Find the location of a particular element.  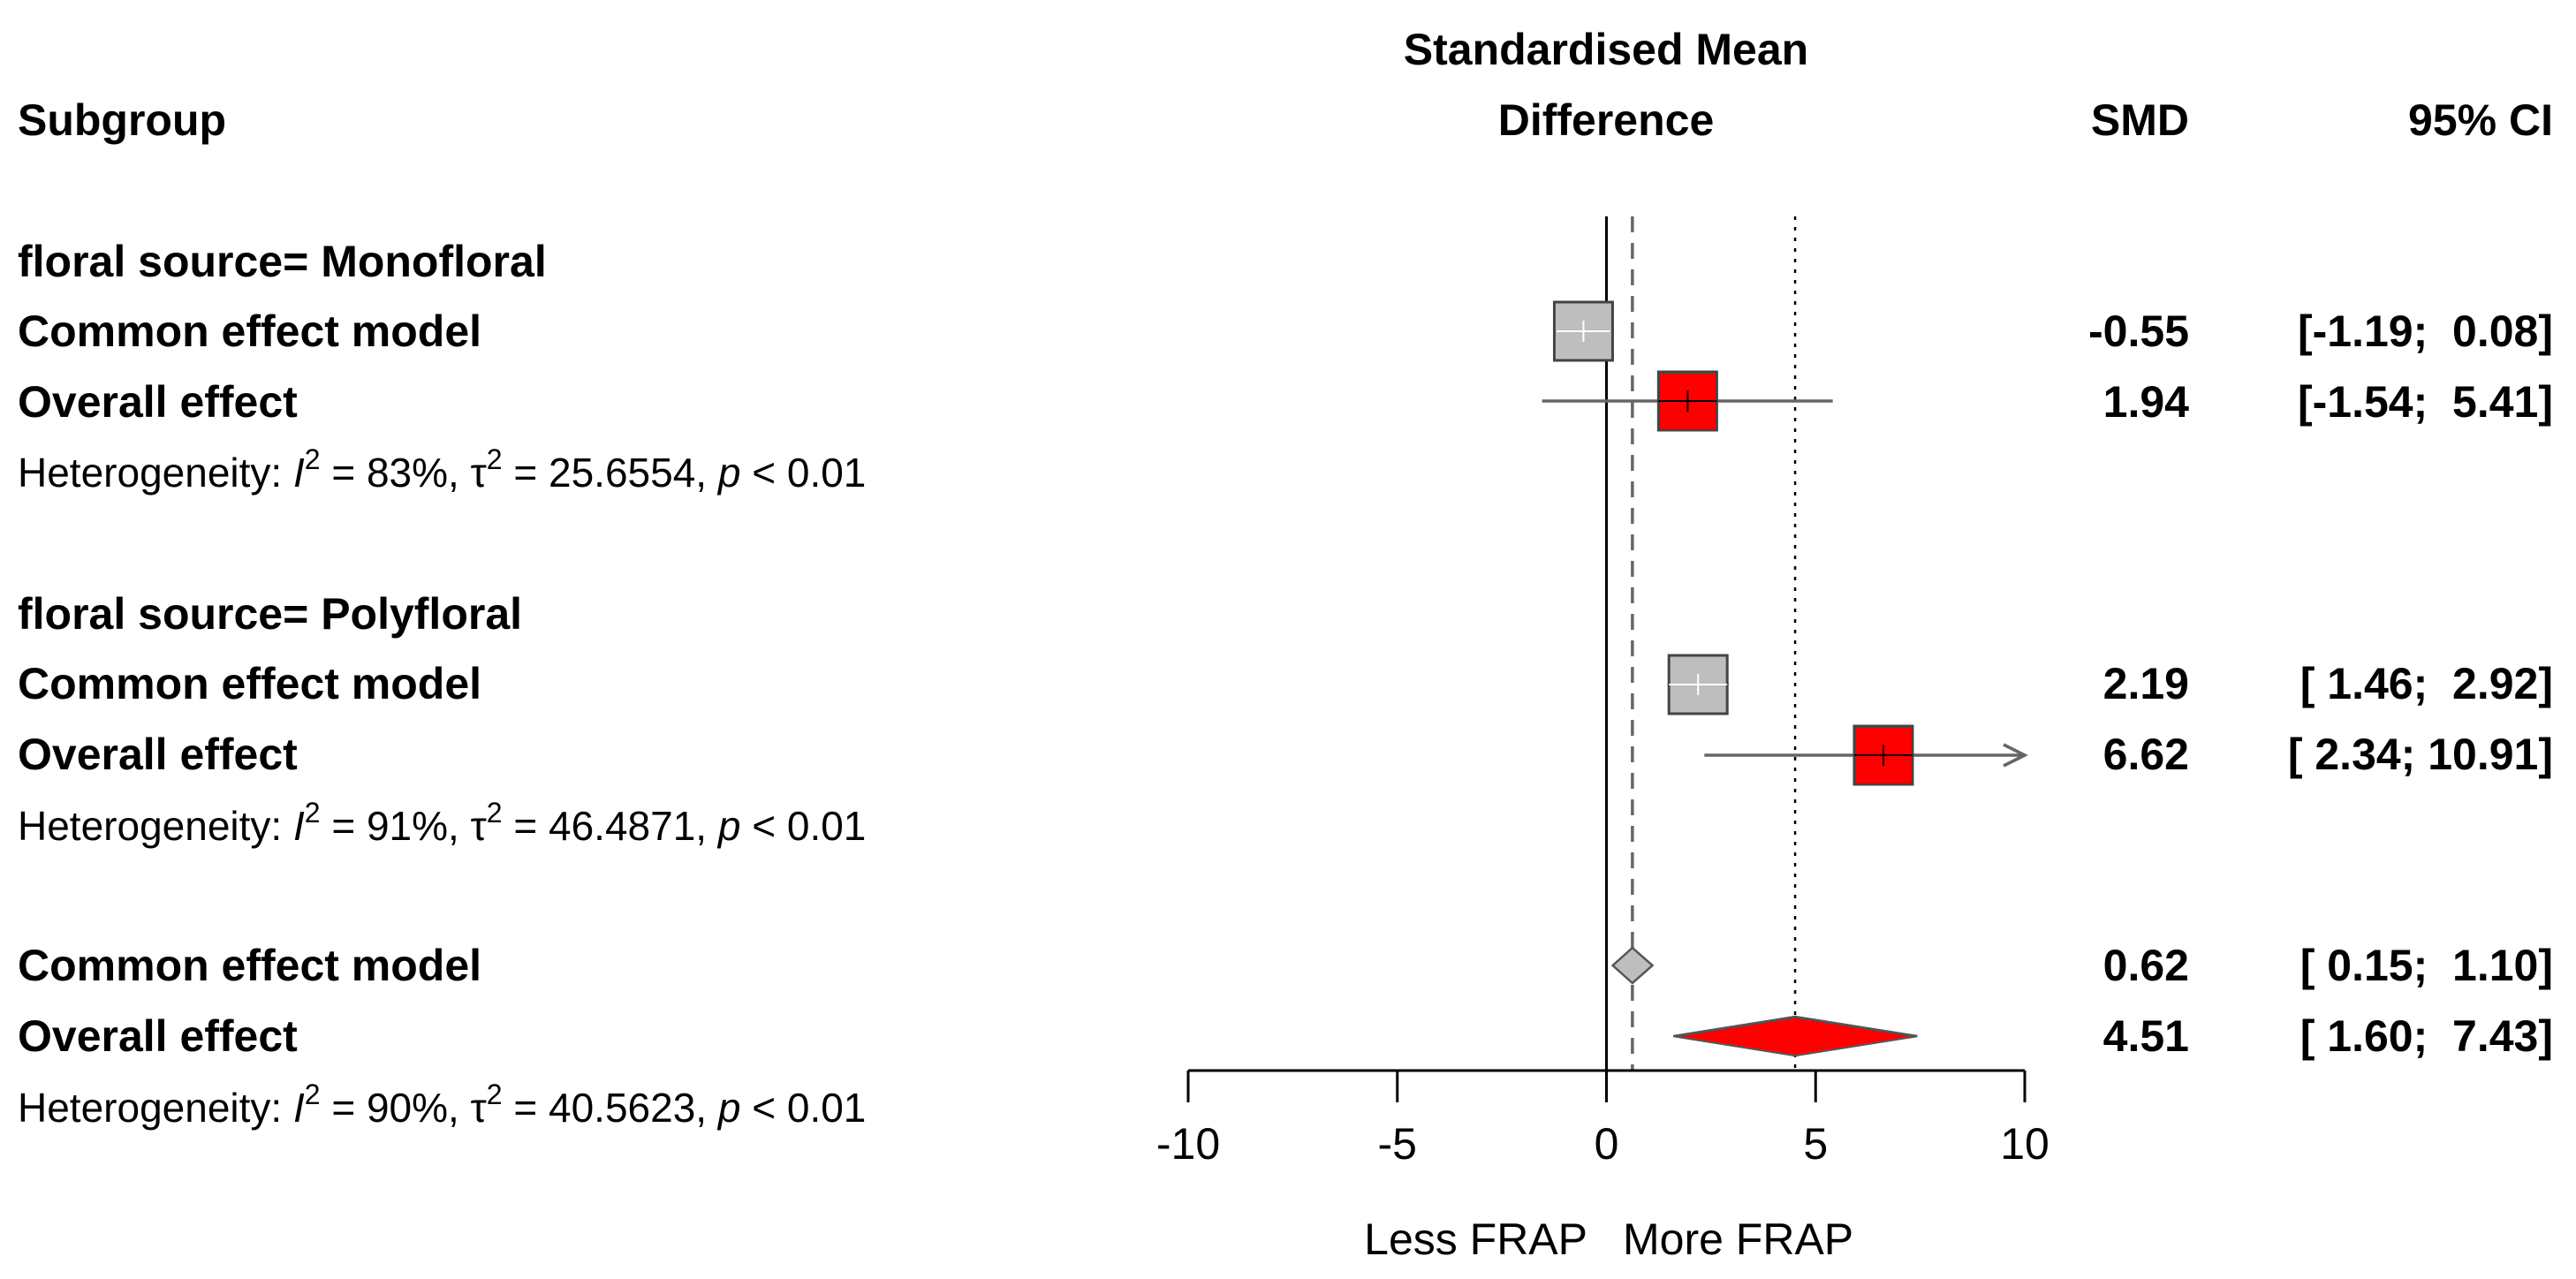

group-label-polyfloral: floral source= Polyfloral is located at coordinates (270, 614).